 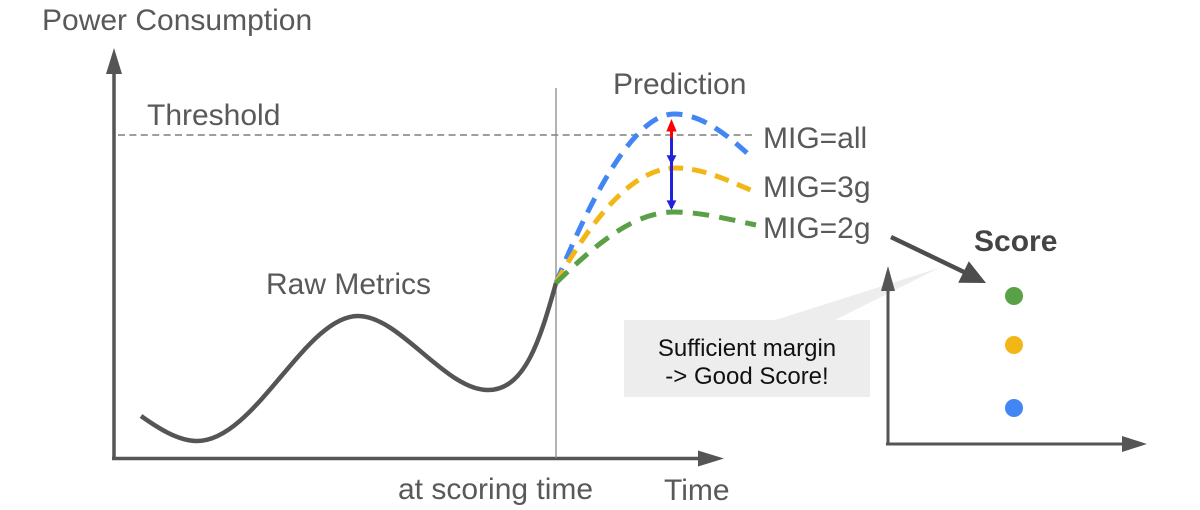 What do you see at coordinates (815, 138) in the screenshot?
I see `svg-text: MIG=all` at bounding box center [815, 138].